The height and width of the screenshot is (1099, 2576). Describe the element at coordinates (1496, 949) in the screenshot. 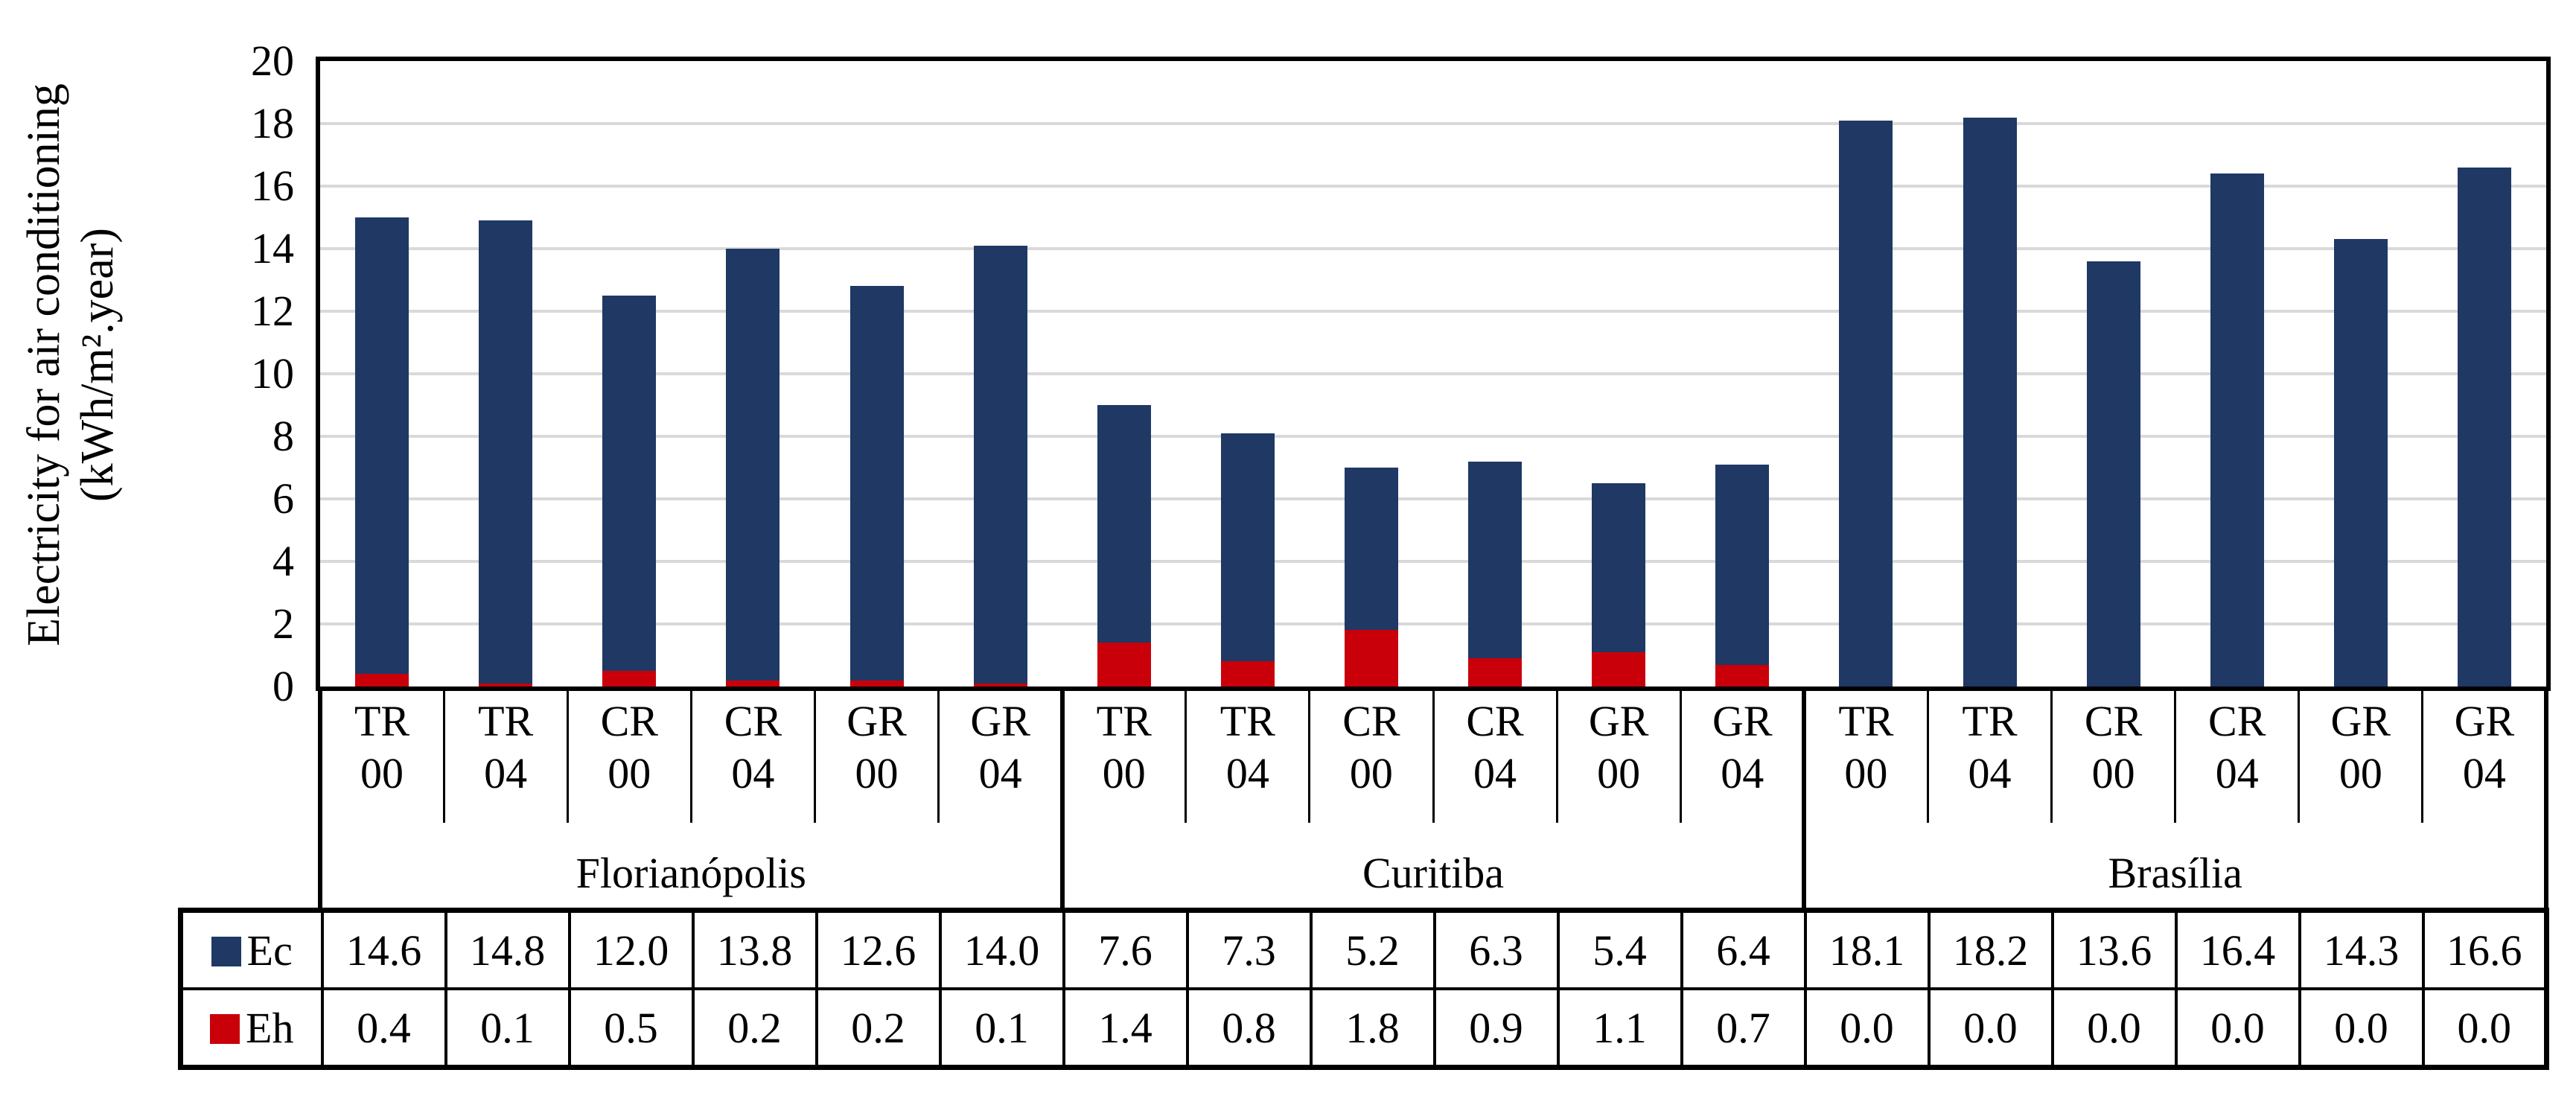

I see `table-value-cell: 6.3` at that location.